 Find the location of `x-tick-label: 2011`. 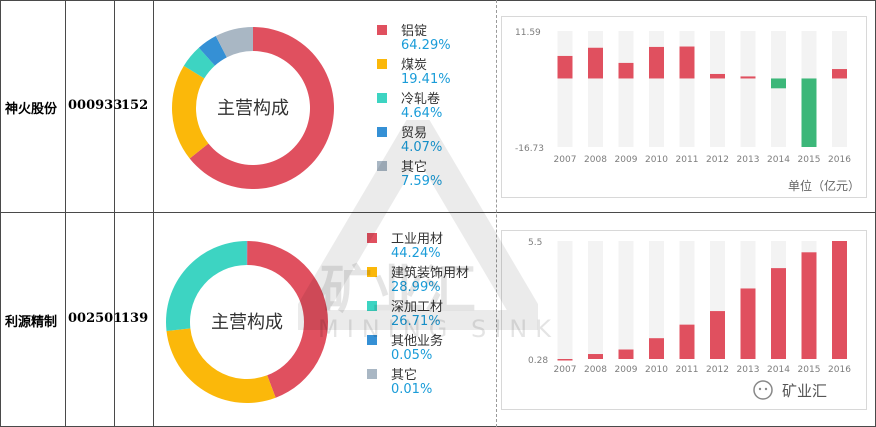

x-tick-label: 2011 is located at coordinates (687, 160).